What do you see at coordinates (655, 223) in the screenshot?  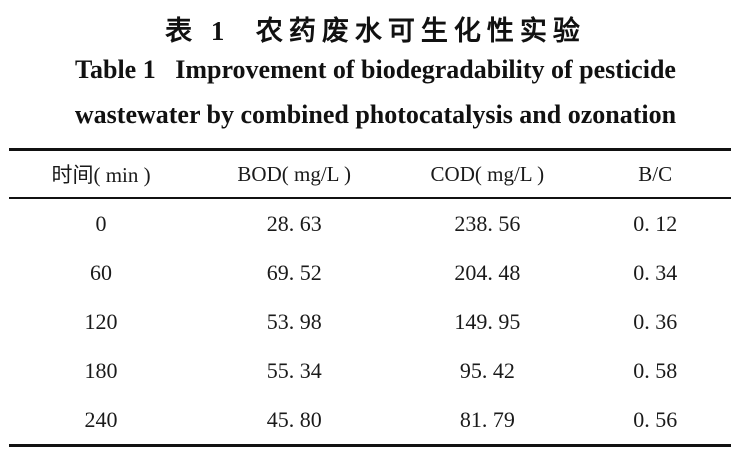 I see `cell-bc: 0. 12` at bounding box center [655, 223].